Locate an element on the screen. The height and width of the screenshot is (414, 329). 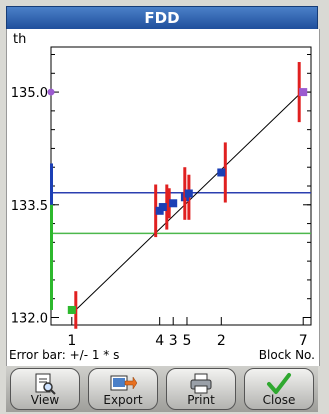
print-icon is located at coordinates (201, 383).